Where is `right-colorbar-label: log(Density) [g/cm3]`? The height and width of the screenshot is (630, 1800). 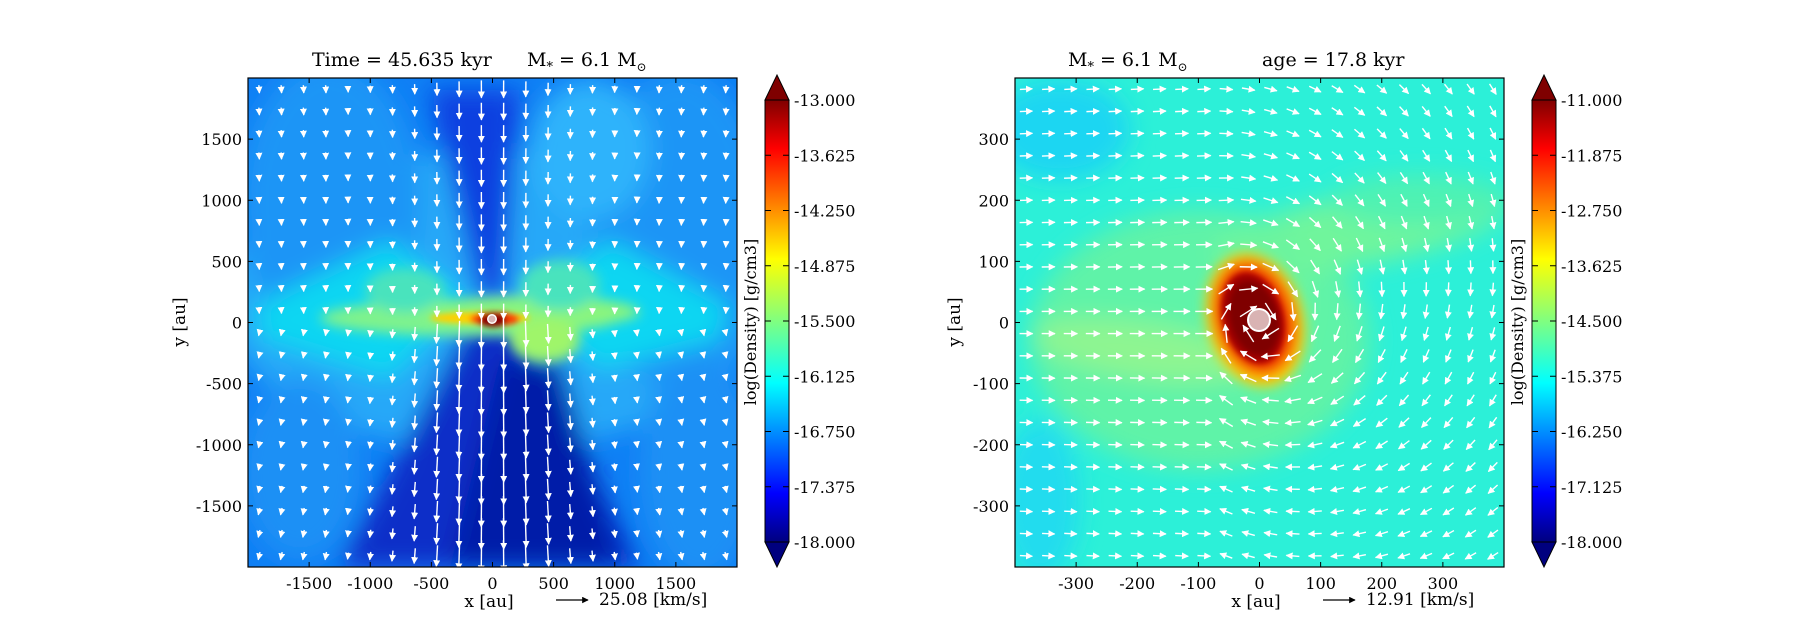
right-colorbar-label: log(Density) [g/cm3] is located at coordinates (1517, 322).